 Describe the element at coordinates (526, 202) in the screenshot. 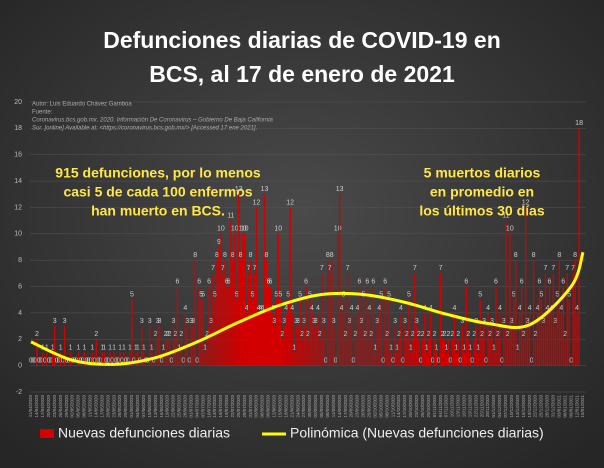

I see `data-label: 12` at that location.